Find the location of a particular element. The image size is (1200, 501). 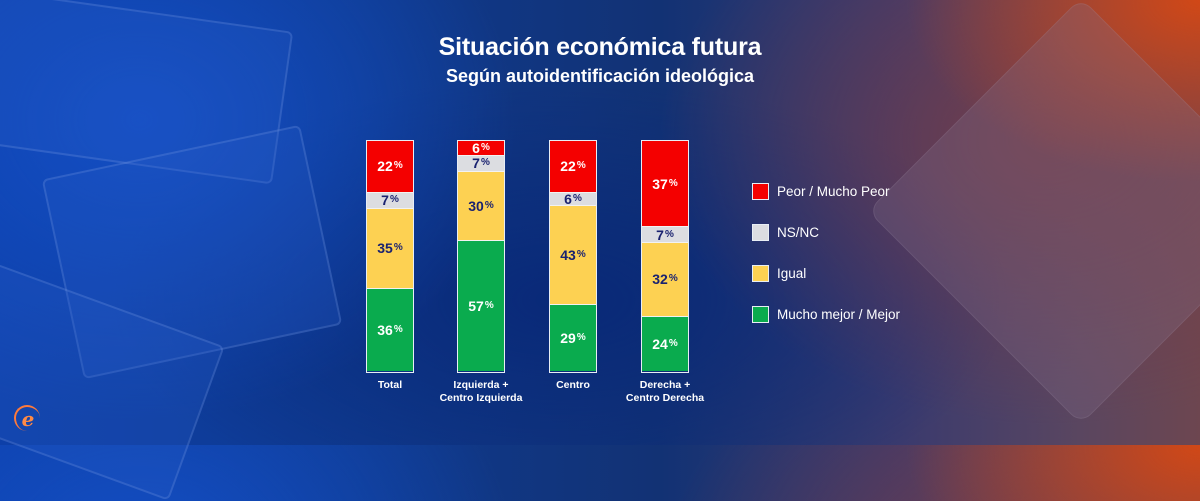

bar-segment-peor: 6% is located at coordinates (481, 148).